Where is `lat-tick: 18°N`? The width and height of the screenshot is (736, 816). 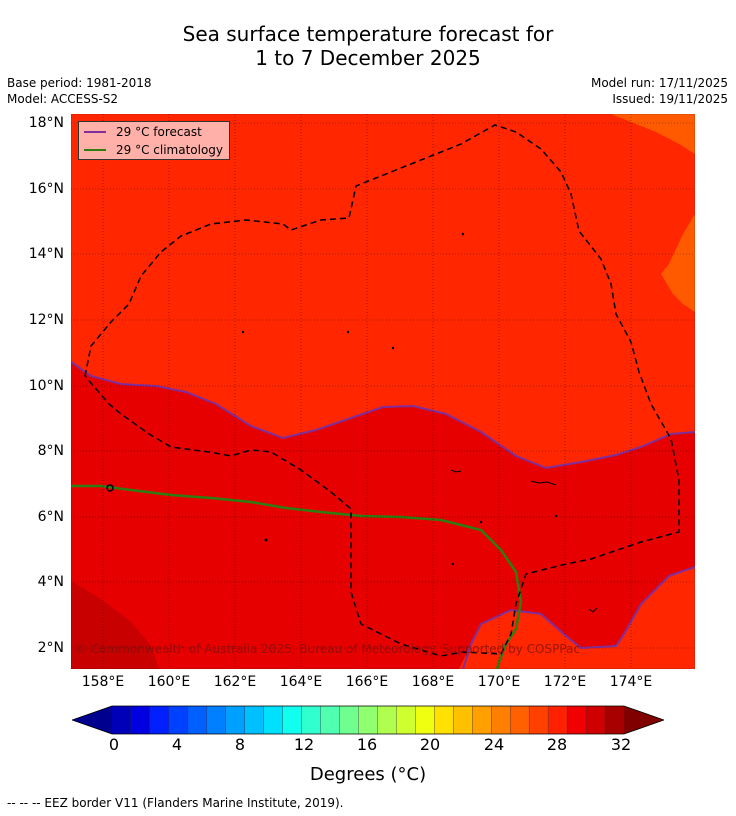 lat-tick: 18°N is located at coordinates (46, 123).